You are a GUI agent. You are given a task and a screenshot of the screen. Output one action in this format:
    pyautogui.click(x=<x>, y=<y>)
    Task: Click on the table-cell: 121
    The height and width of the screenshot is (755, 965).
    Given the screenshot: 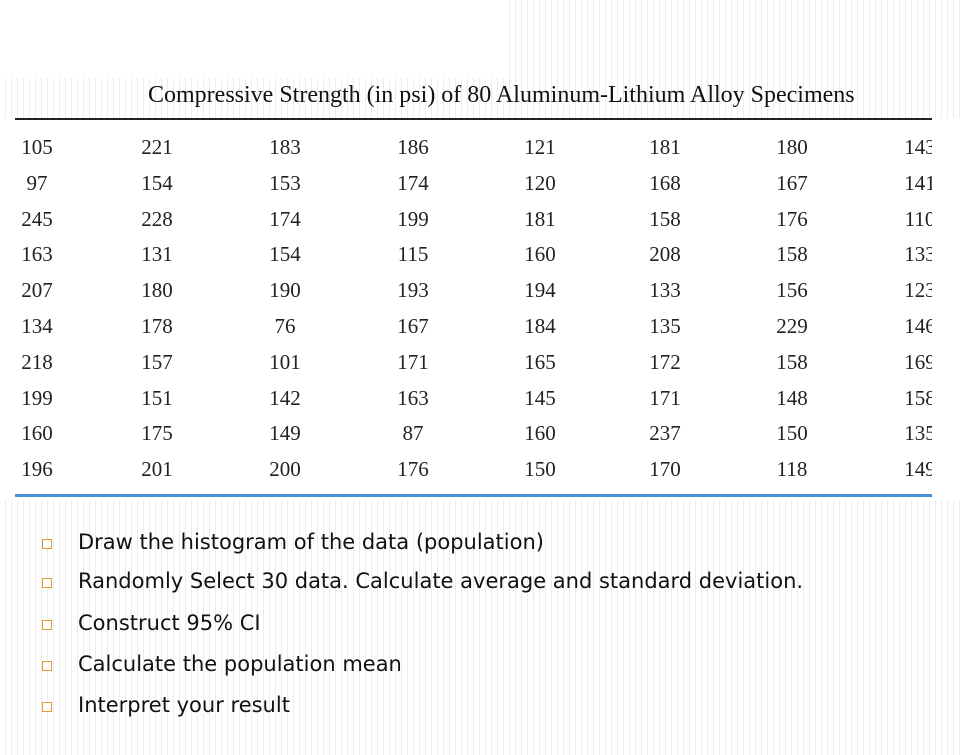 What is the action you would take?
    pyautogui.click(x=540, y=147)
    